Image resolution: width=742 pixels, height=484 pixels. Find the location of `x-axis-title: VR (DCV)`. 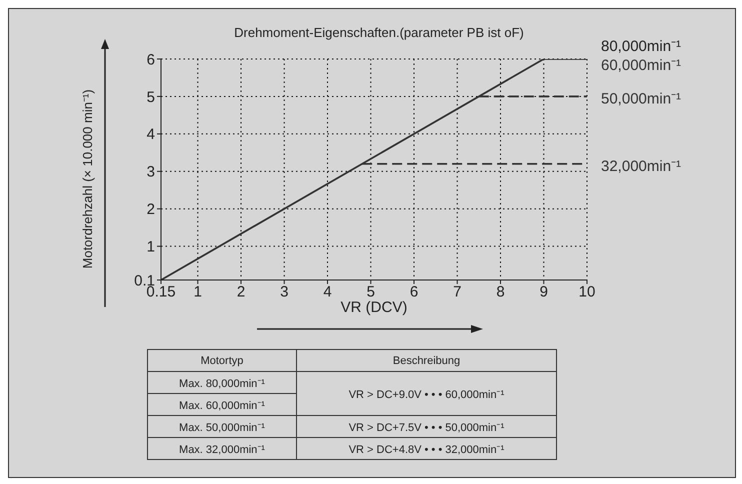

x-axis-title: VR (DCV) is located at coordinates (374, 307).